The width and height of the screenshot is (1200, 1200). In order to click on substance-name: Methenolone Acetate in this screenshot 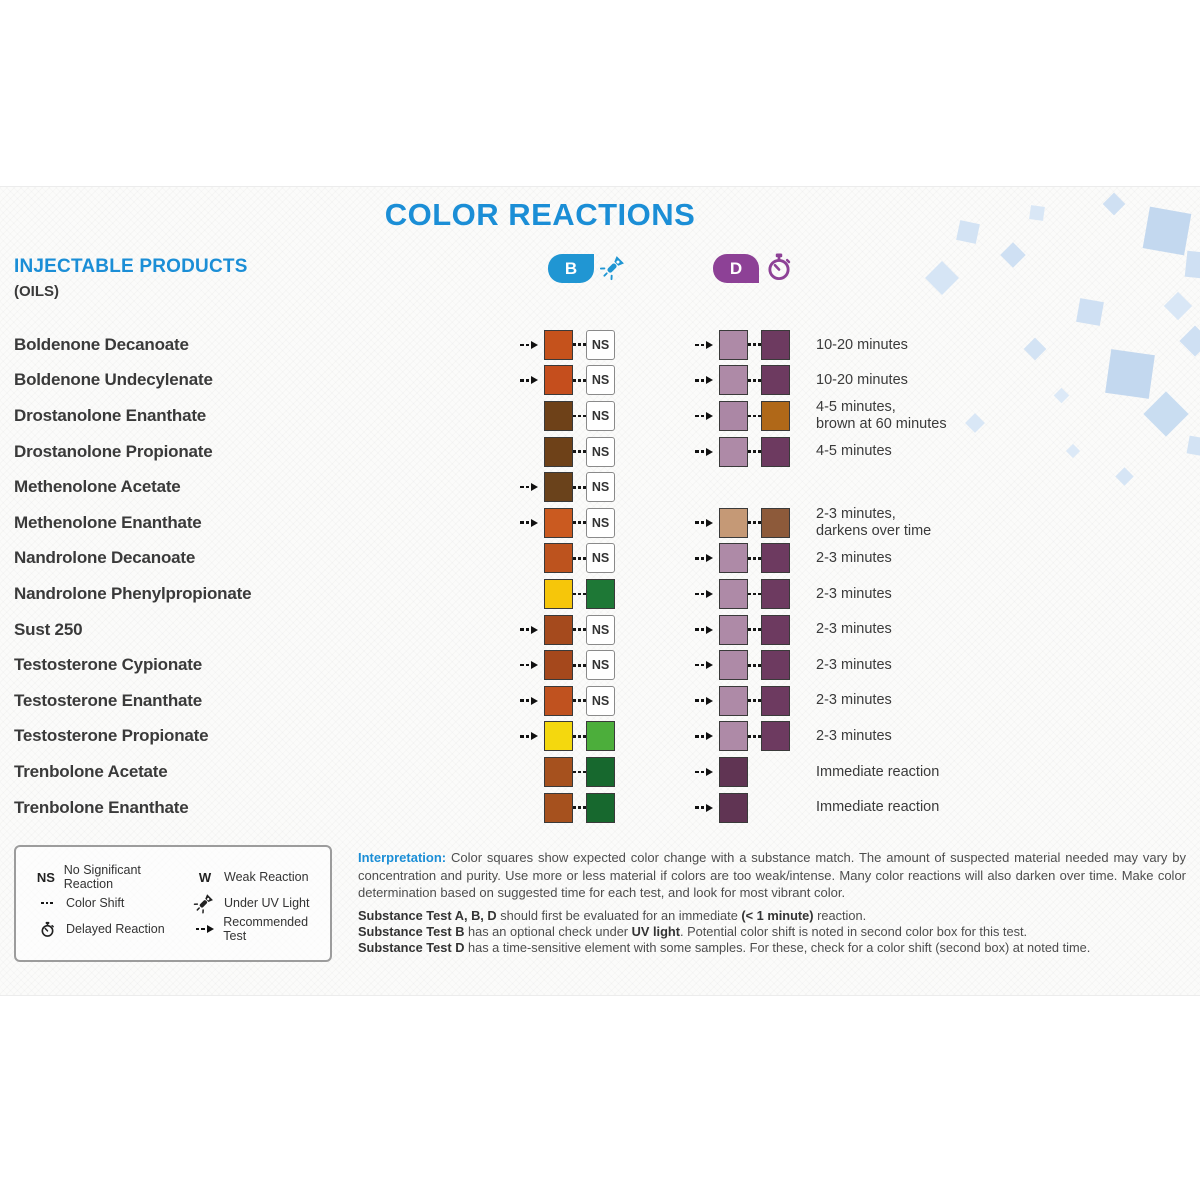, I will do `click(97, 487)`.